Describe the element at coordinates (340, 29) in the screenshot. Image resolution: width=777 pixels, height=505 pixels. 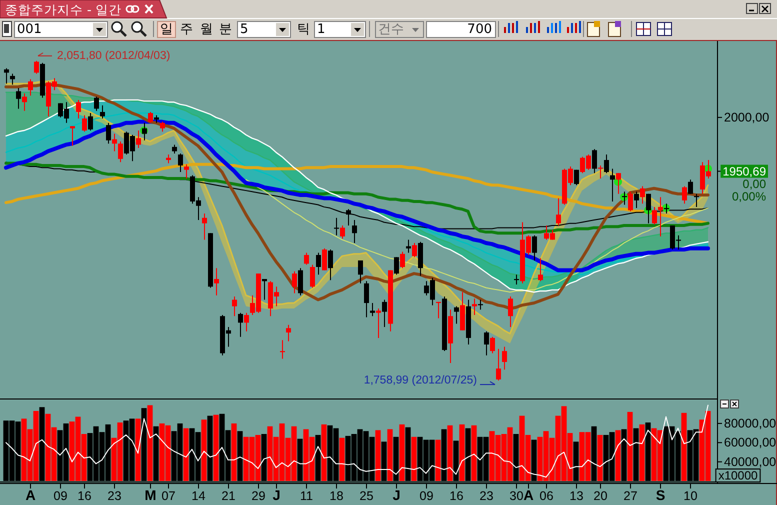
I see `control: 1` at that location.